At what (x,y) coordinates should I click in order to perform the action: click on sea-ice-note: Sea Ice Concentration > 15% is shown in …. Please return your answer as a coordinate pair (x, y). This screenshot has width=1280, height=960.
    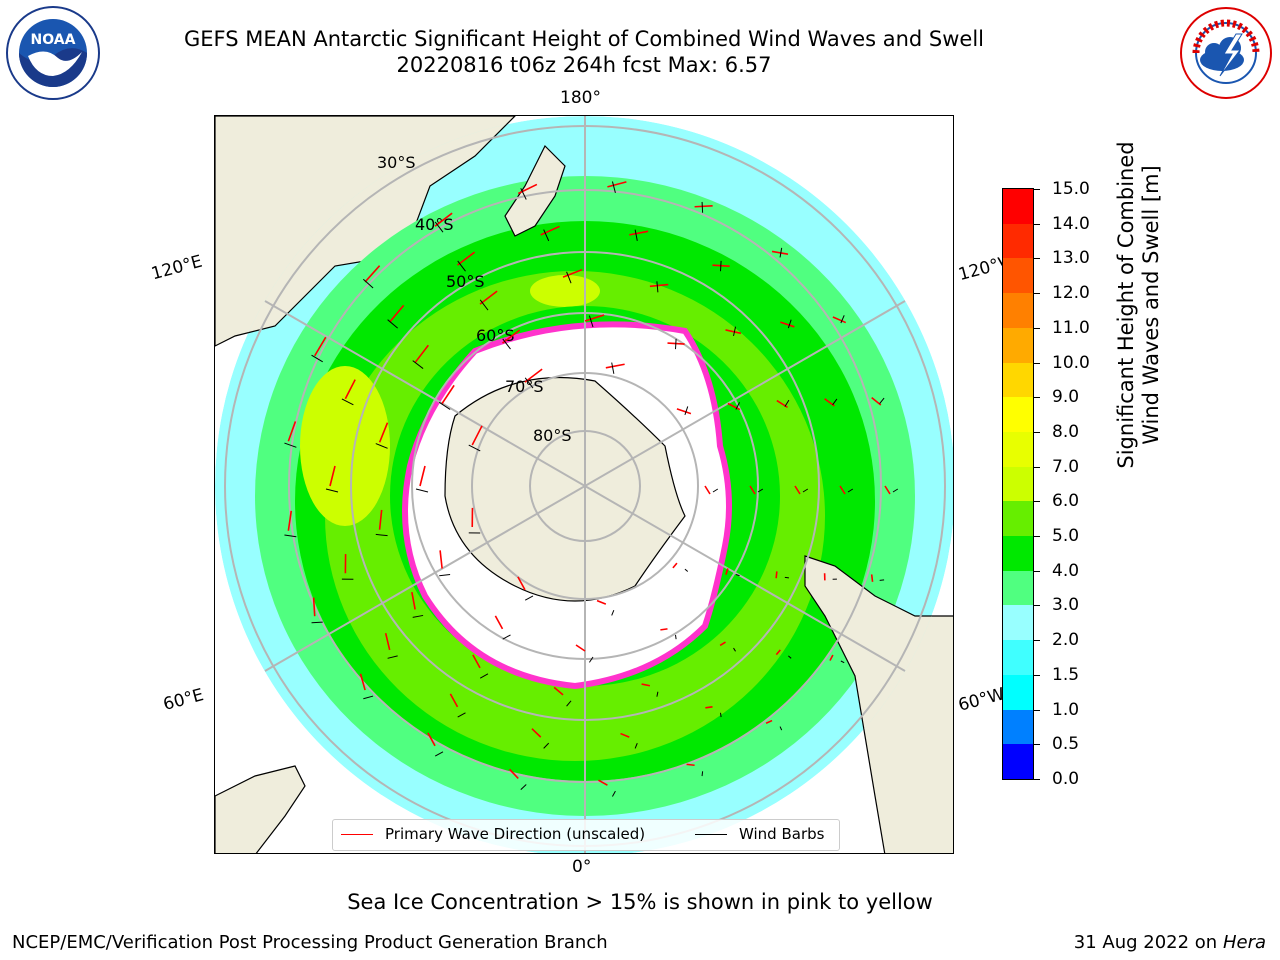
    Looking at the image, I should click on (640, 902).